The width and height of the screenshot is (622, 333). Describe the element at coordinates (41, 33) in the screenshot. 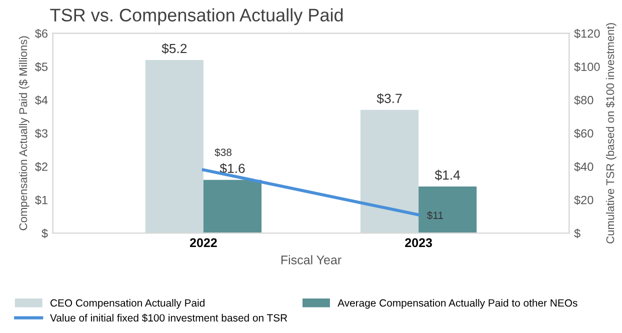

I see `y-tick-label: $6` at that location.